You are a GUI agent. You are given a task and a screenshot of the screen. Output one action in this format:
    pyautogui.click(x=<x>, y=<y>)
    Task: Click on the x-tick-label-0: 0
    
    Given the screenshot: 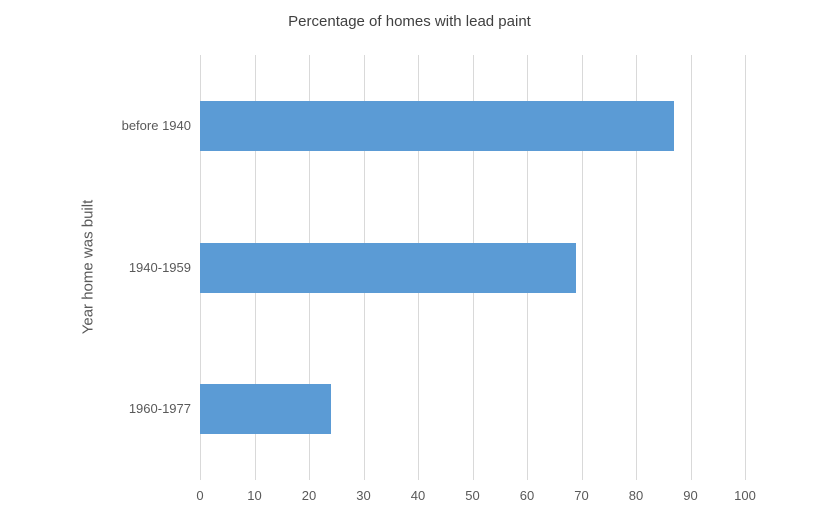 What is the action you would take?
    pyautogui.click(x=200, y=495)
    